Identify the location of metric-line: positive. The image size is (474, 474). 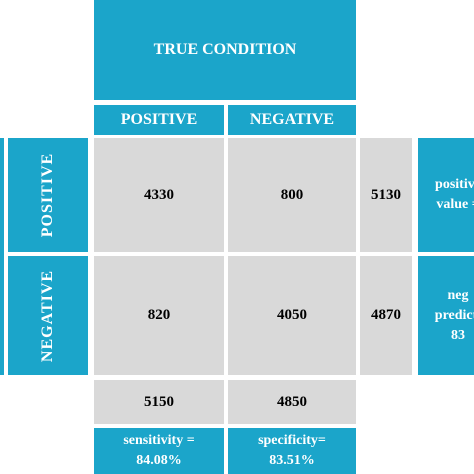
(454, 184).